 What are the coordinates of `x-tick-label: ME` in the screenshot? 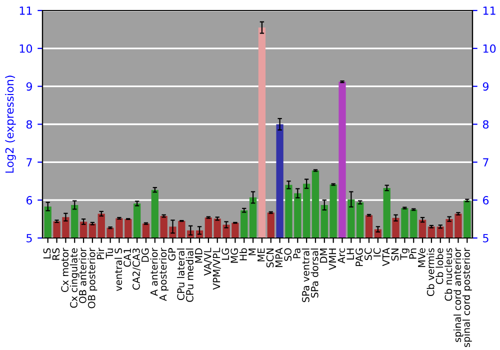 It's located at (261, 255).